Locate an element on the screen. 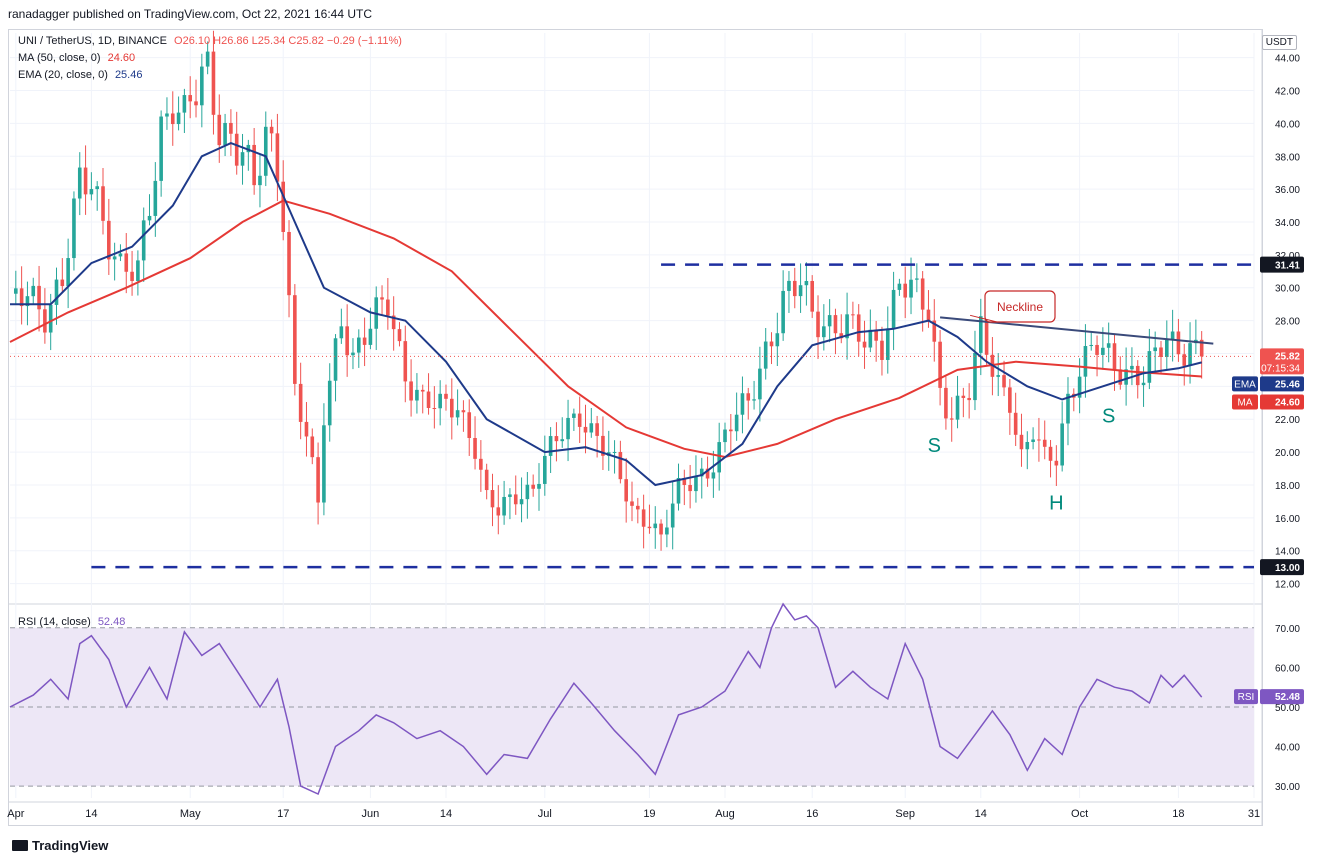  time-tick-label: 31 is located at coordinates (1254, 814).